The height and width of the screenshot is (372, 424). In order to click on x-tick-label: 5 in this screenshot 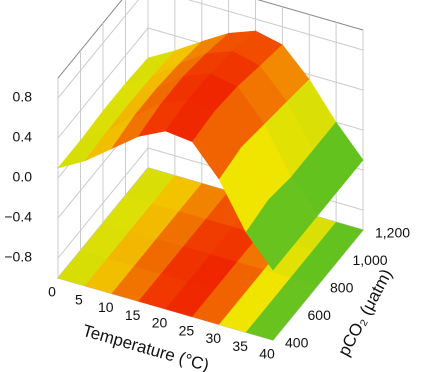, I will do `click(79, 299)`.